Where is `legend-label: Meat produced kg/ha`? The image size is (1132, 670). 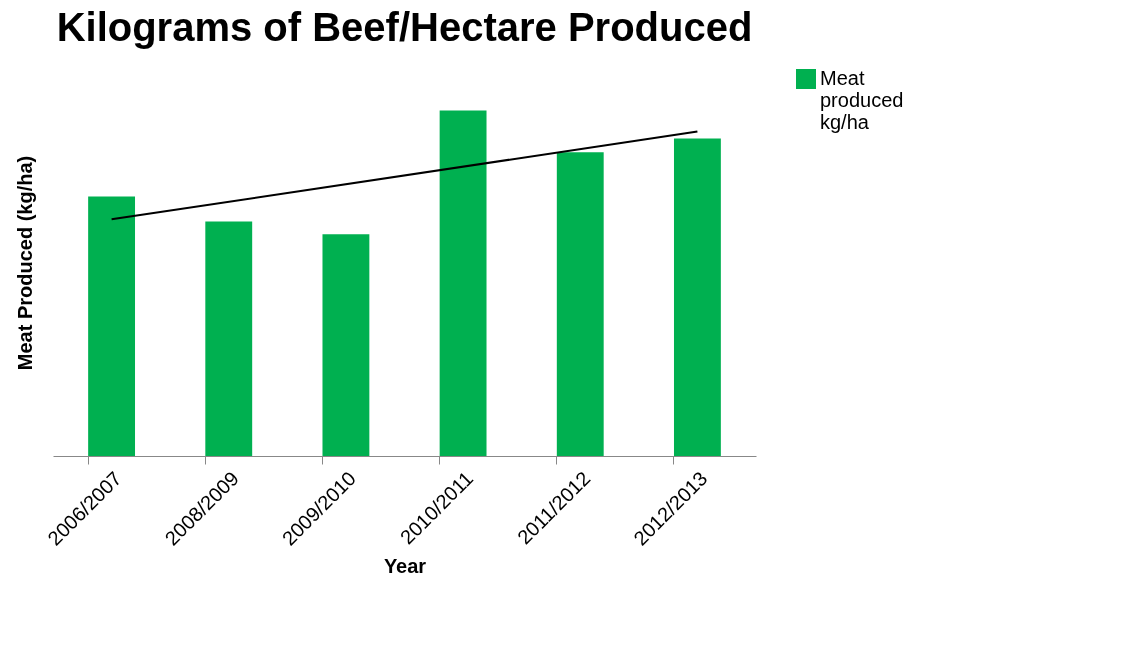 legend-label: Meat produced kg/ha is located at coordinates (862, 100).